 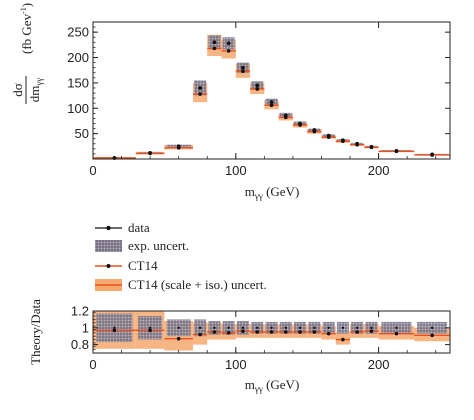 What do you see at coordinates (272, 385) in the screenshot?
I see `ratio-x-axis-label: mγγ (GeV)` at bounding box center [272, 385].